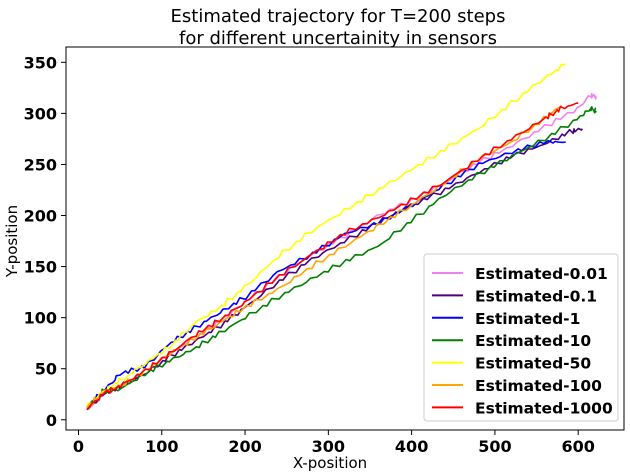 Image resolution: width=630 pixels, height=476 pixels. I want to click on y-tick-label: 200, so click(40, 216).